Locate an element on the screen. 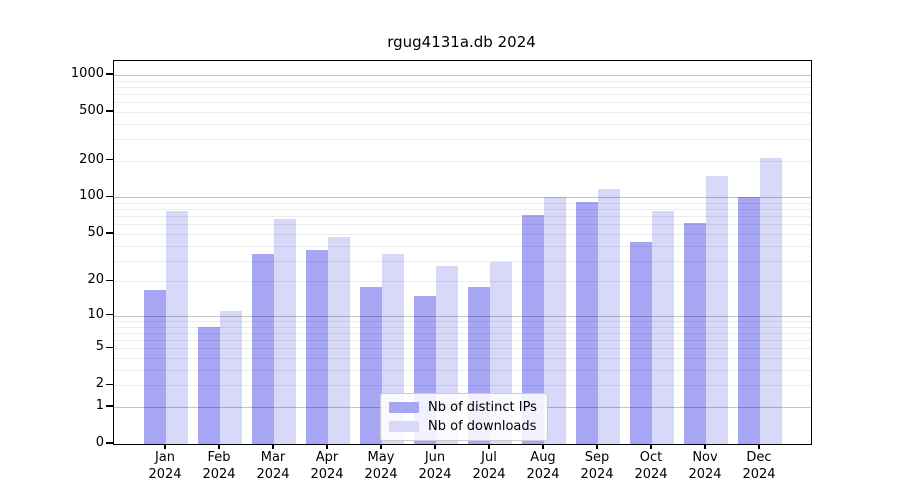 The height and width of the screenshot is (500, 900). bar-nb-of-distinct-ips-jan is located at coordinates (155, 366).